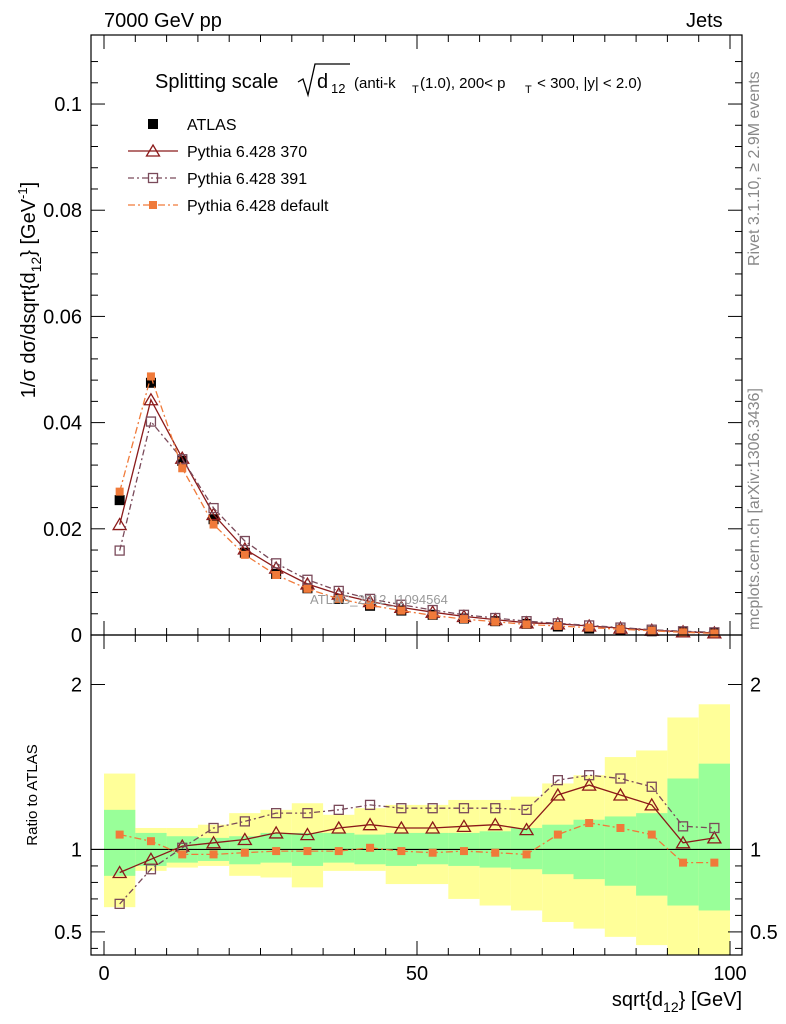 This screenshot has width=786, height=1024. What do you see at coordinates (29, 290) in the screenshot?
I see `y-axis-label: 1/σ dσ/dsqrt{d12} [GeV-1]` at bounding box center [29, 290].